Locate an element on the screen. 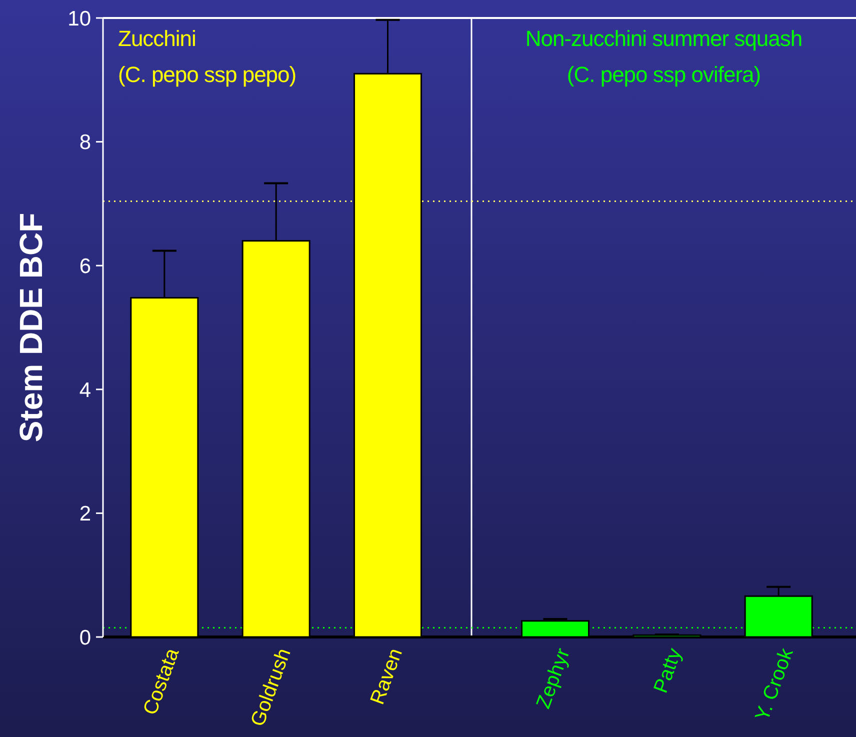 This screenshot has width=856, height=737. y-axis-title: Stem DDE BCF is located at coordinates (31, 327).